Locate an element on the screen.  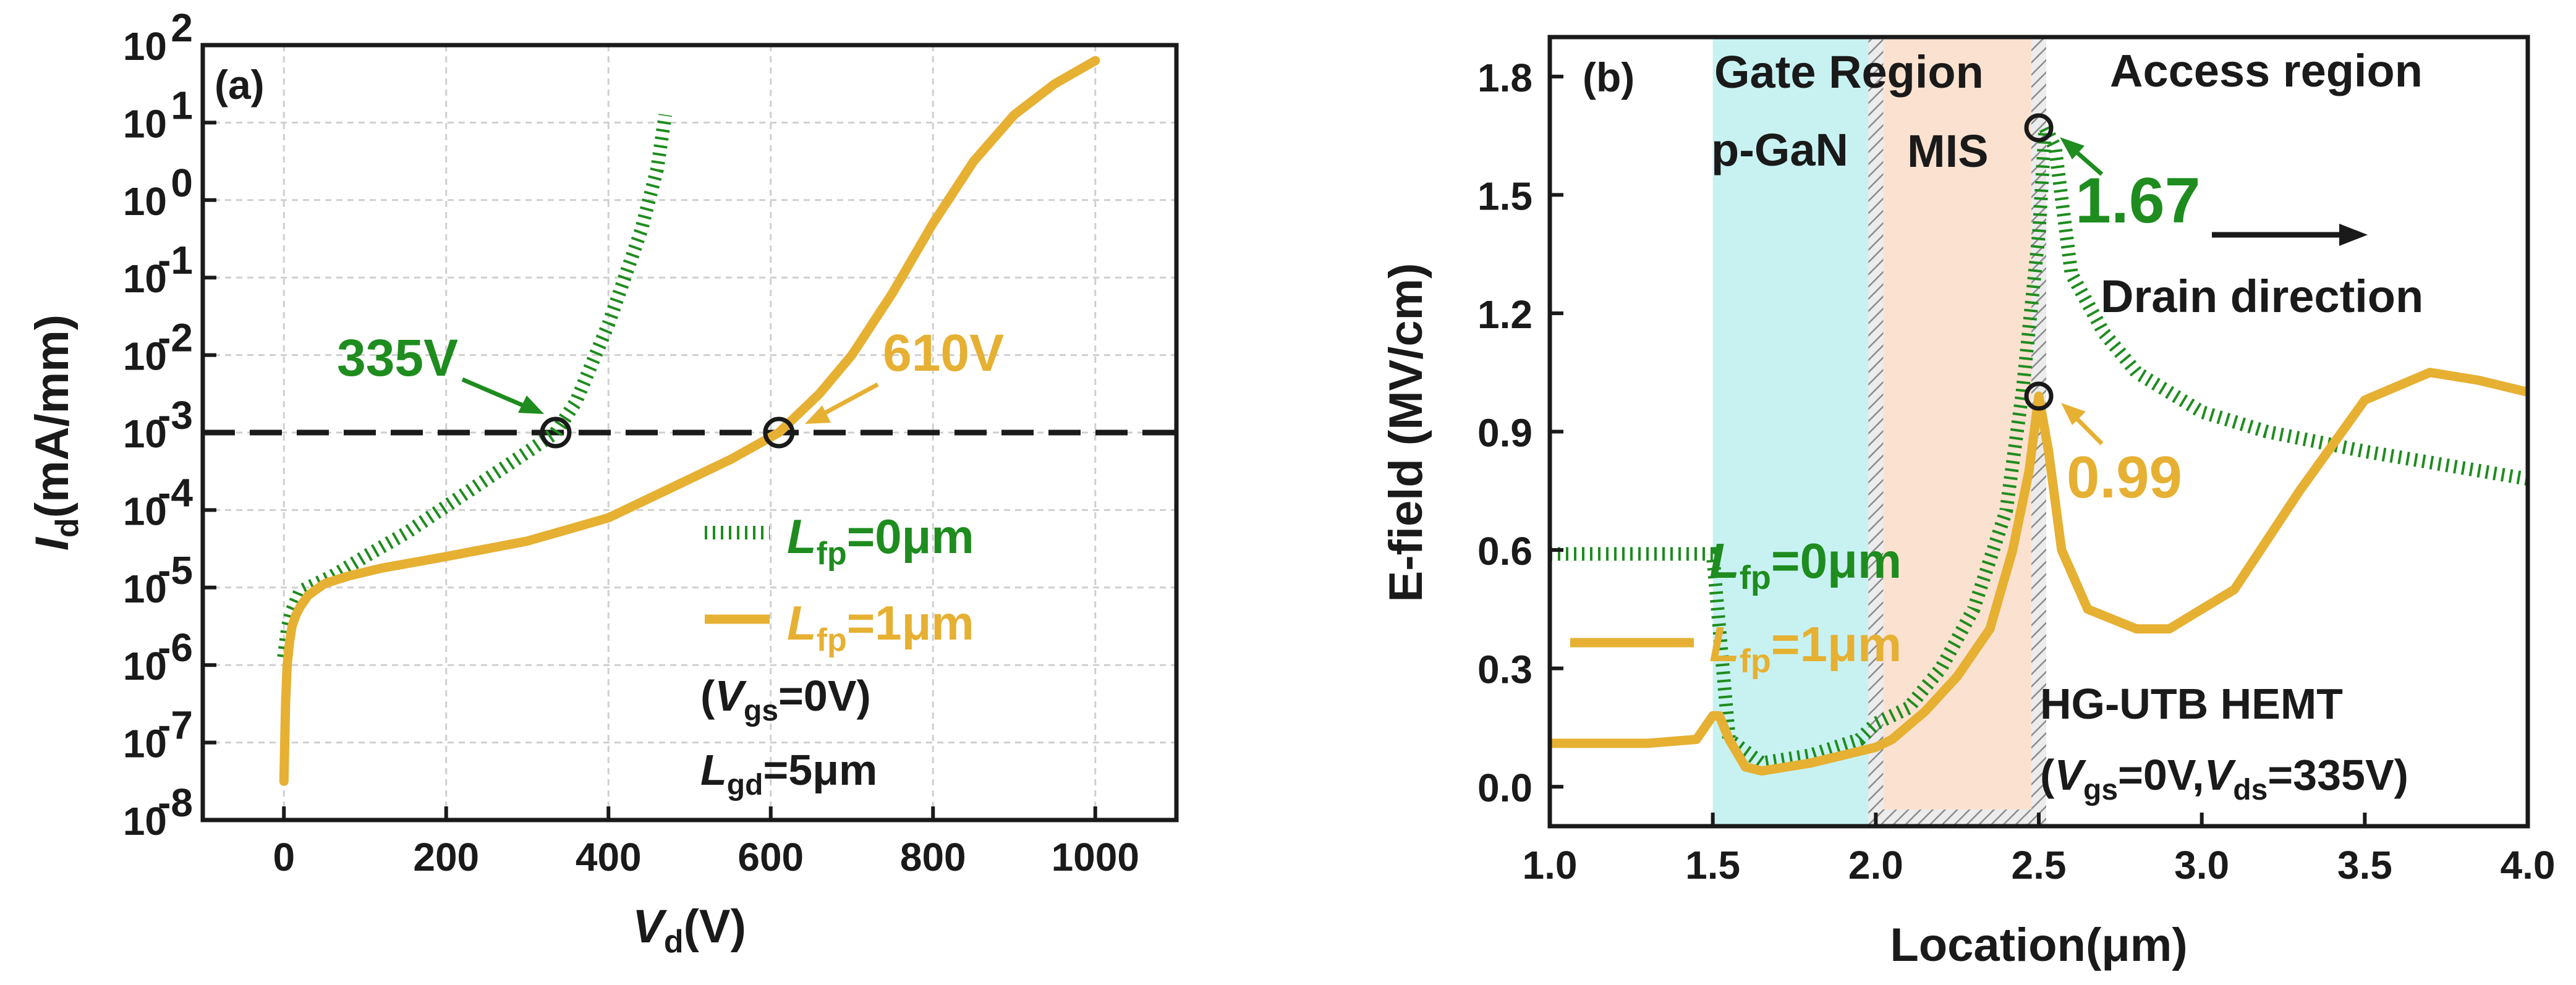
y-tick-label: 0.3 is located at coordinates (1504, 670).